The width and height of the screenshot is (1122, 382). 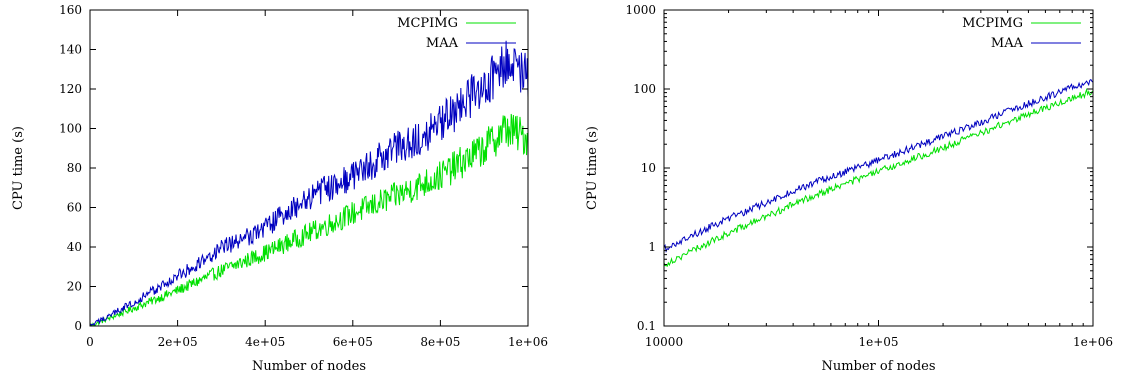 I want to click on y-tick-label: 120, so click(x=70, y=89).